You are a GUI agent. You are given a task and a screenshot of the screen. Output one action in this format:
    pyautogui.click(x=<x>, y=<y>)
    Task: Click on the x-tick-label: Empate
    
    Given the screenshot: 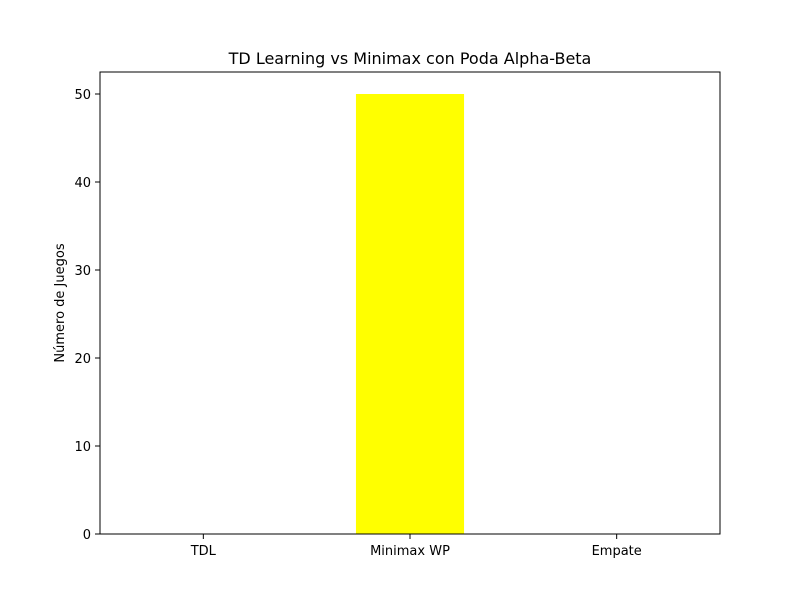 What is the action you would take?
    pyautogui.click(x=617, y=551)
    